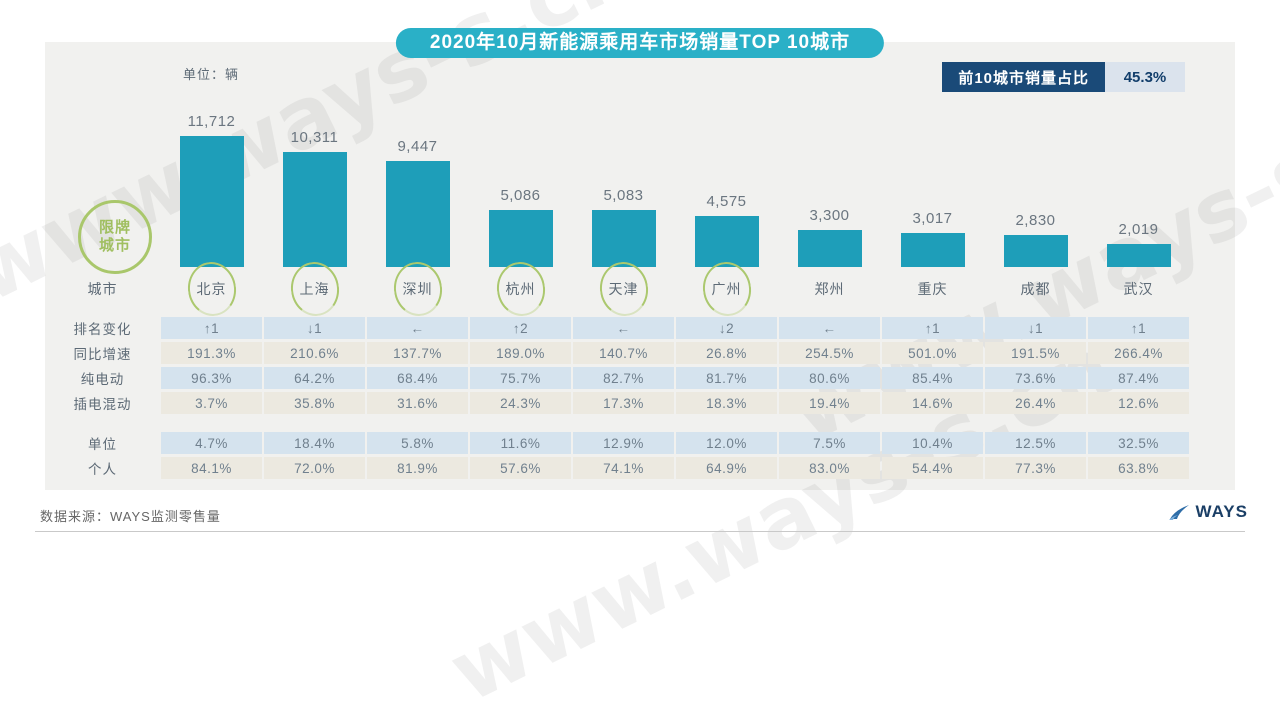  Describe the element at coordinates (417, 378) in the screenshot. I see `table-cell: 68.4%` at that location.